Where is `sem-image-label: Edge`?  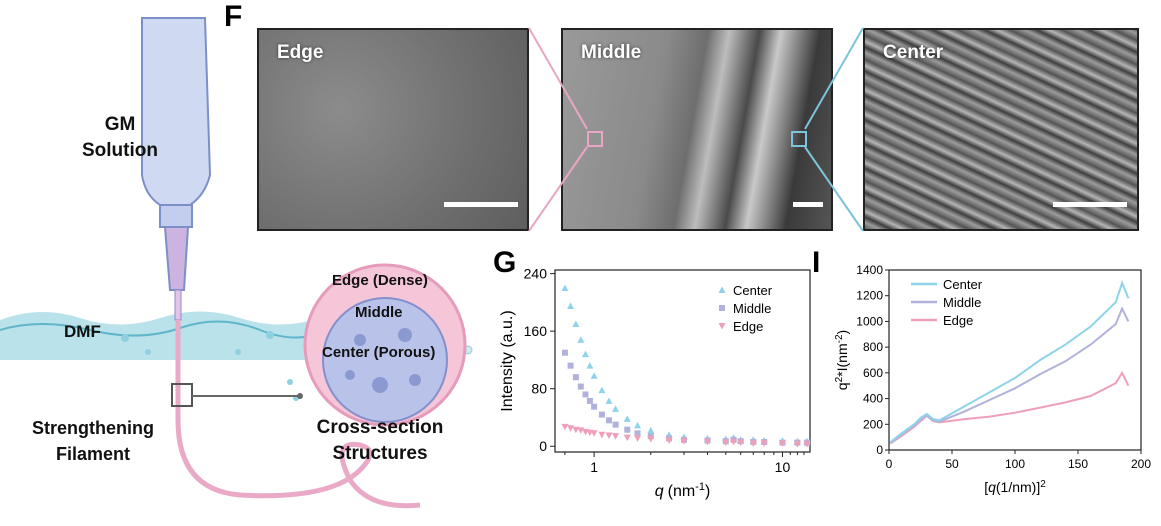 sem-image-label: Edge is located at coordinates (300, 52).